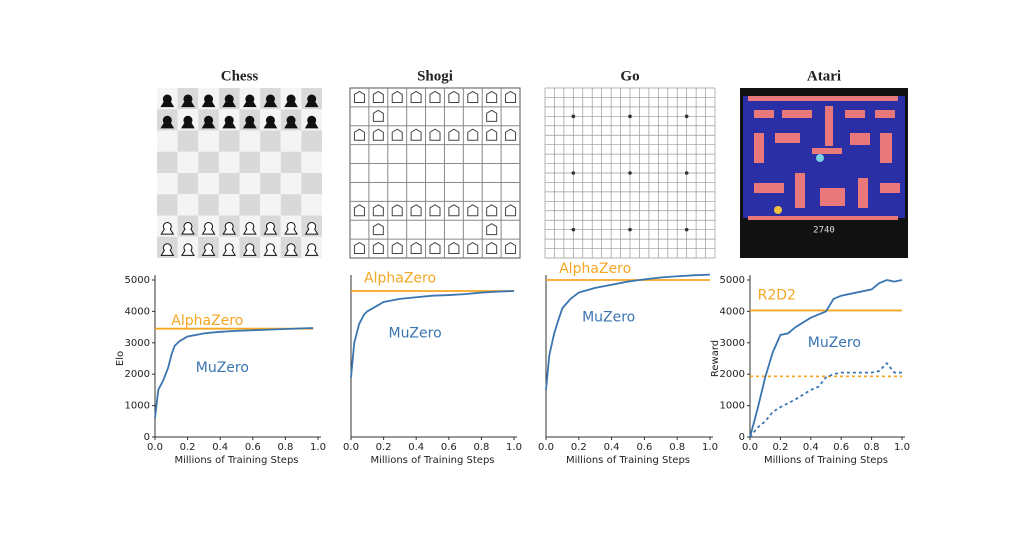  I want to click on y-tick-label: 1000, so click(732, 406).